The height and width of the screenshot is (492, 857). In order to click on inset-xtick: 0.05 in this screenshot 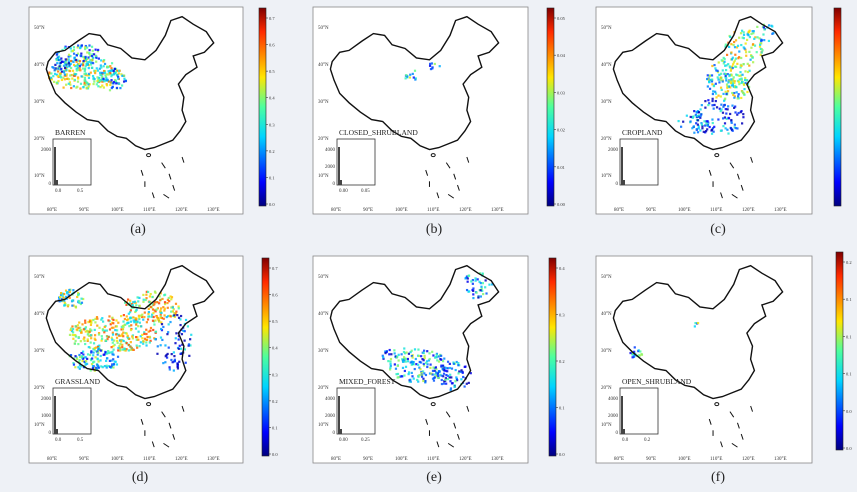, I will do `click(365, 191)`.